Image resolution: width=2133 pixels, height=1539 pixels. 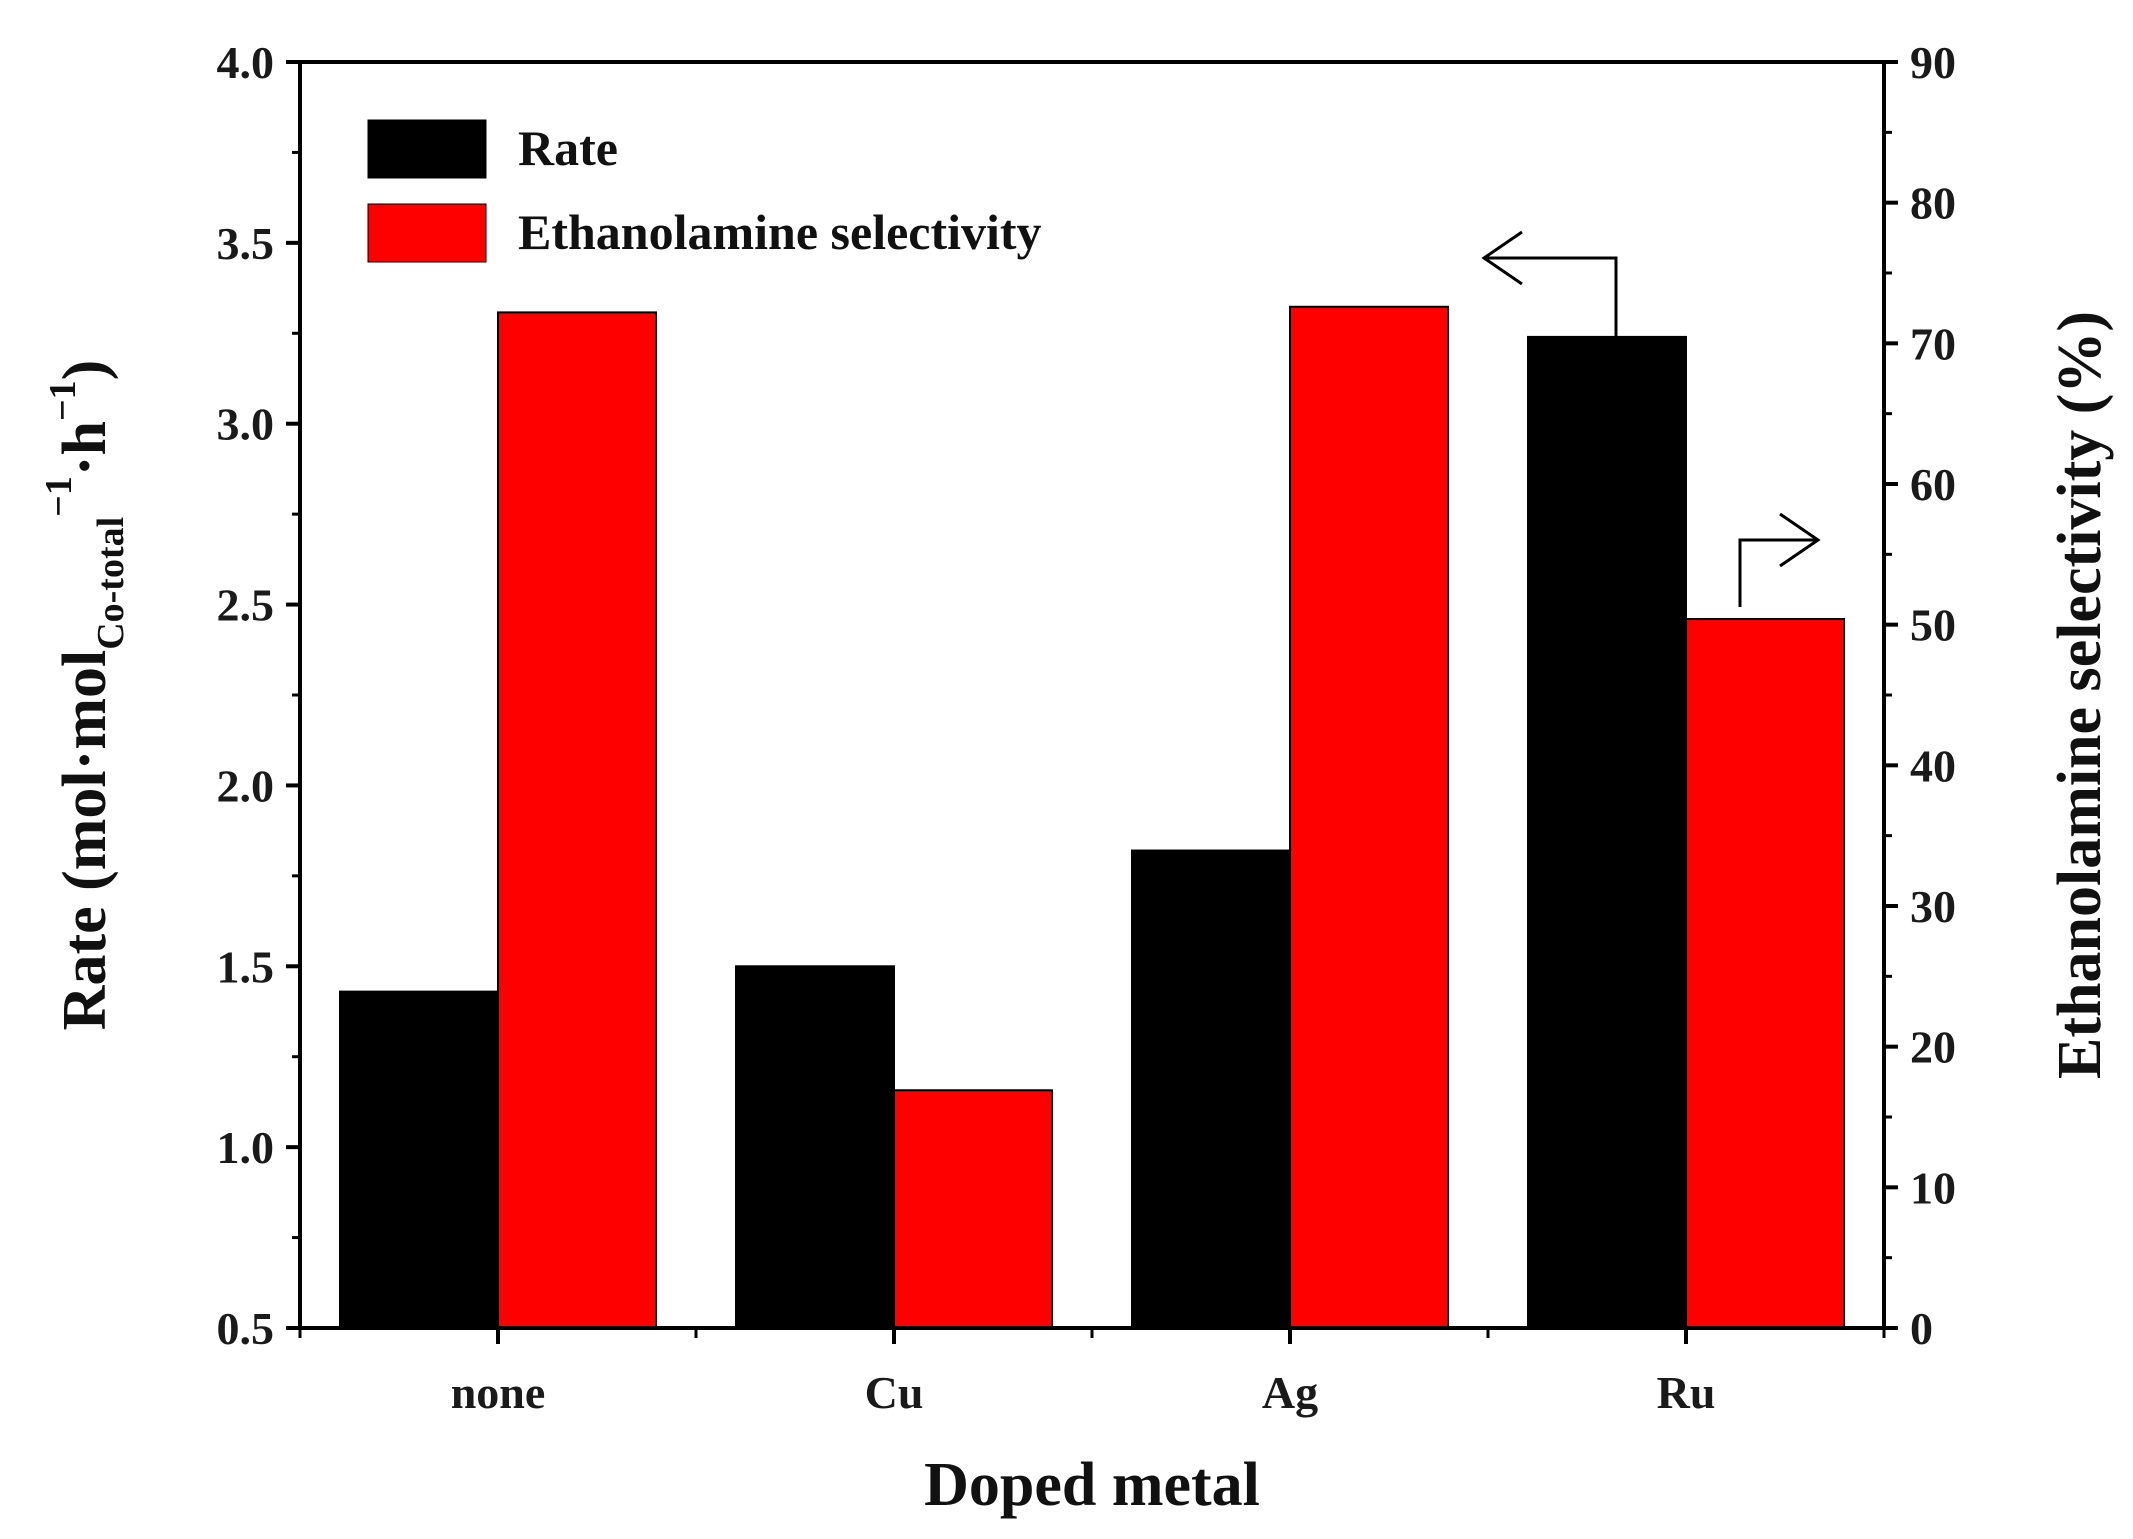 I want to click on y2-tick-label: 20, so click(x=1933, y=1047).